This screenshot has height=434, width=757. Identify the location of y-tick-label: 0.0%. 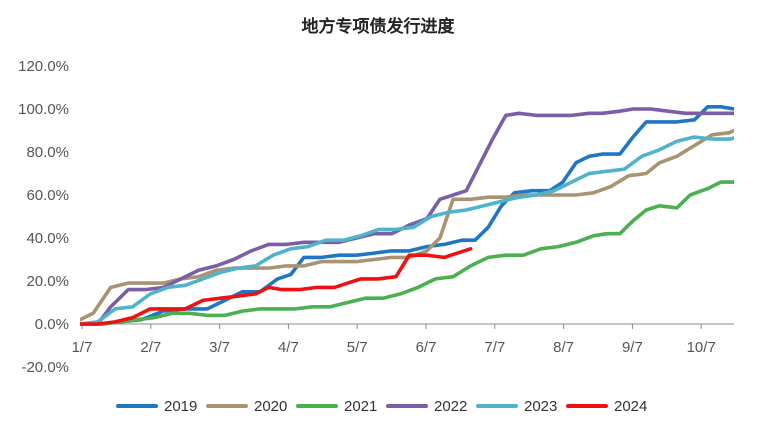
(52, 324).